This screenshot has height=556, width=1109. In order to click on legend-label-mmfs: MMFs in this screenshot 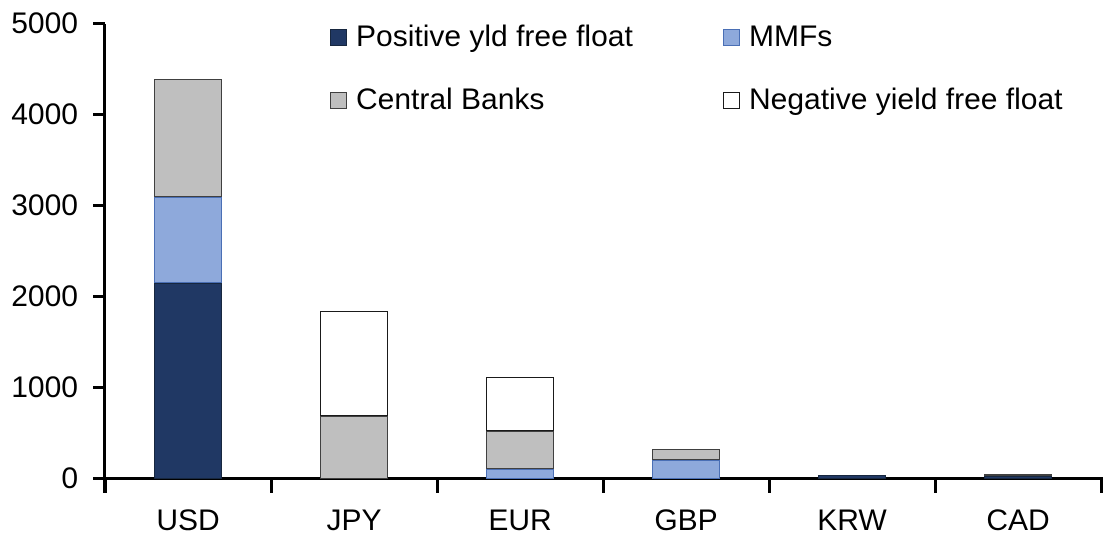, I will do `click(791, 36)`.